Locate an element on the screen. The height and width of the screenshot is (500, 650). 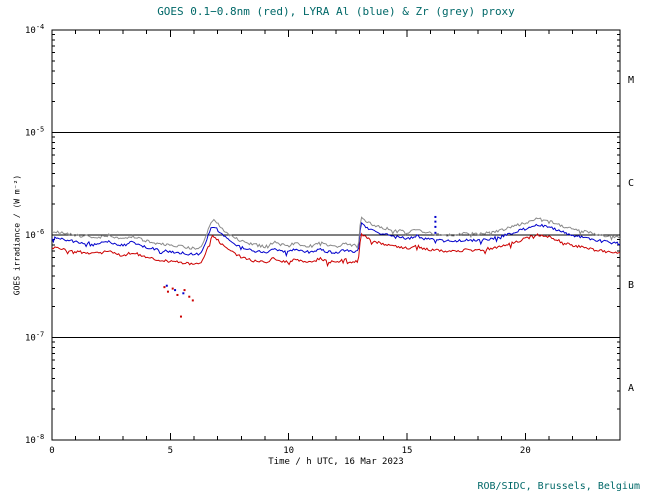
y-axis-label: GOES irradiance / (W m⁻²) is located at coordinates (17, 235).